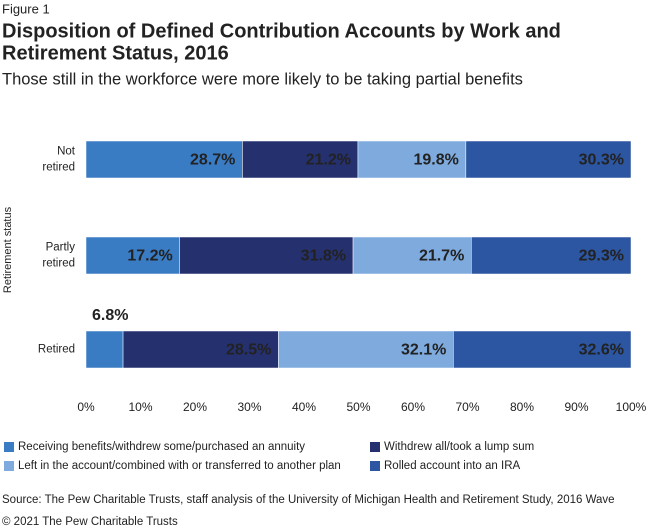 Image resolution: width=650 pixels, height=530 pixels. Describe the element at coordinates (304, 407) in the screenshot. I see `x-tick-label: 40%` at that location.